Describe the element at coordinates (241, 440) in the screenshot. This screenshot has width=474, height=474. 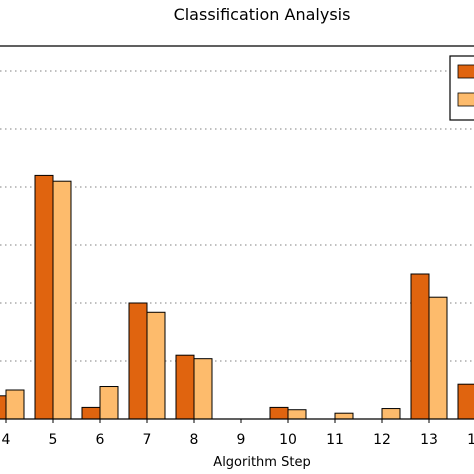
I see `x-tick-label: 9` at that location.